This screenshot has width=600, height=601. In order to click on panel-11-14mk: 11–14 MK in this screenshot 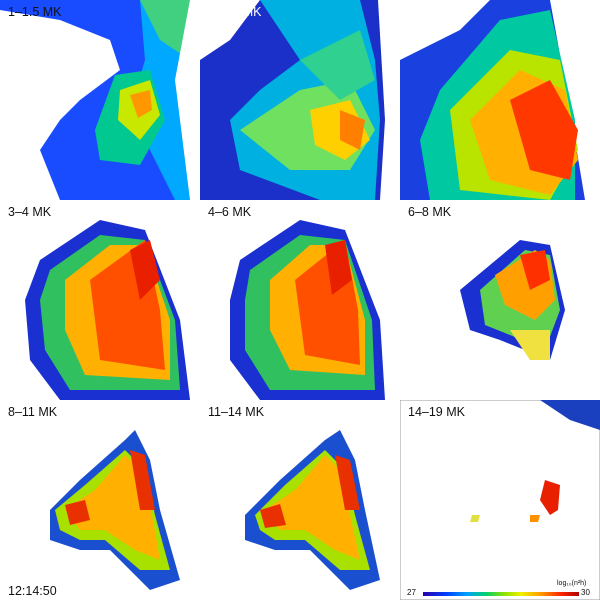, I will do `click(300, 500)`.